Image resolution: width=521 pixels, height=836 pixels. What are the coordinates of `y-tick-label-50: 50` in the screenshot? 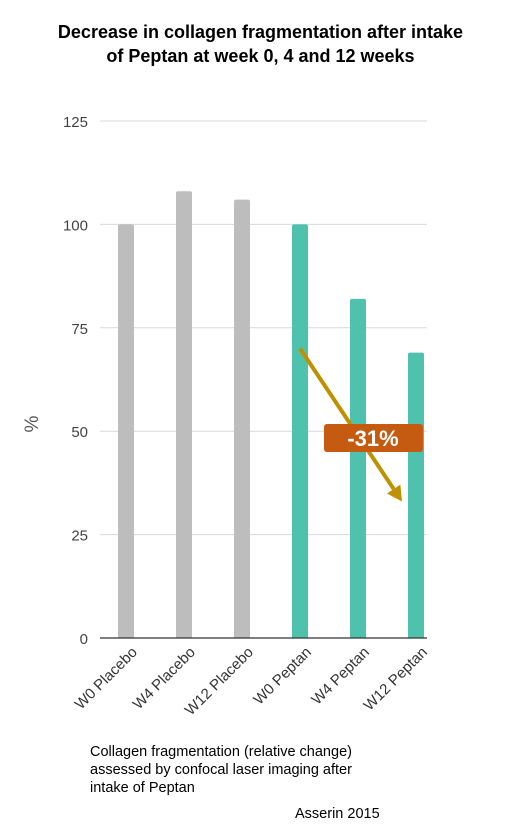 It's located at (79, 432).